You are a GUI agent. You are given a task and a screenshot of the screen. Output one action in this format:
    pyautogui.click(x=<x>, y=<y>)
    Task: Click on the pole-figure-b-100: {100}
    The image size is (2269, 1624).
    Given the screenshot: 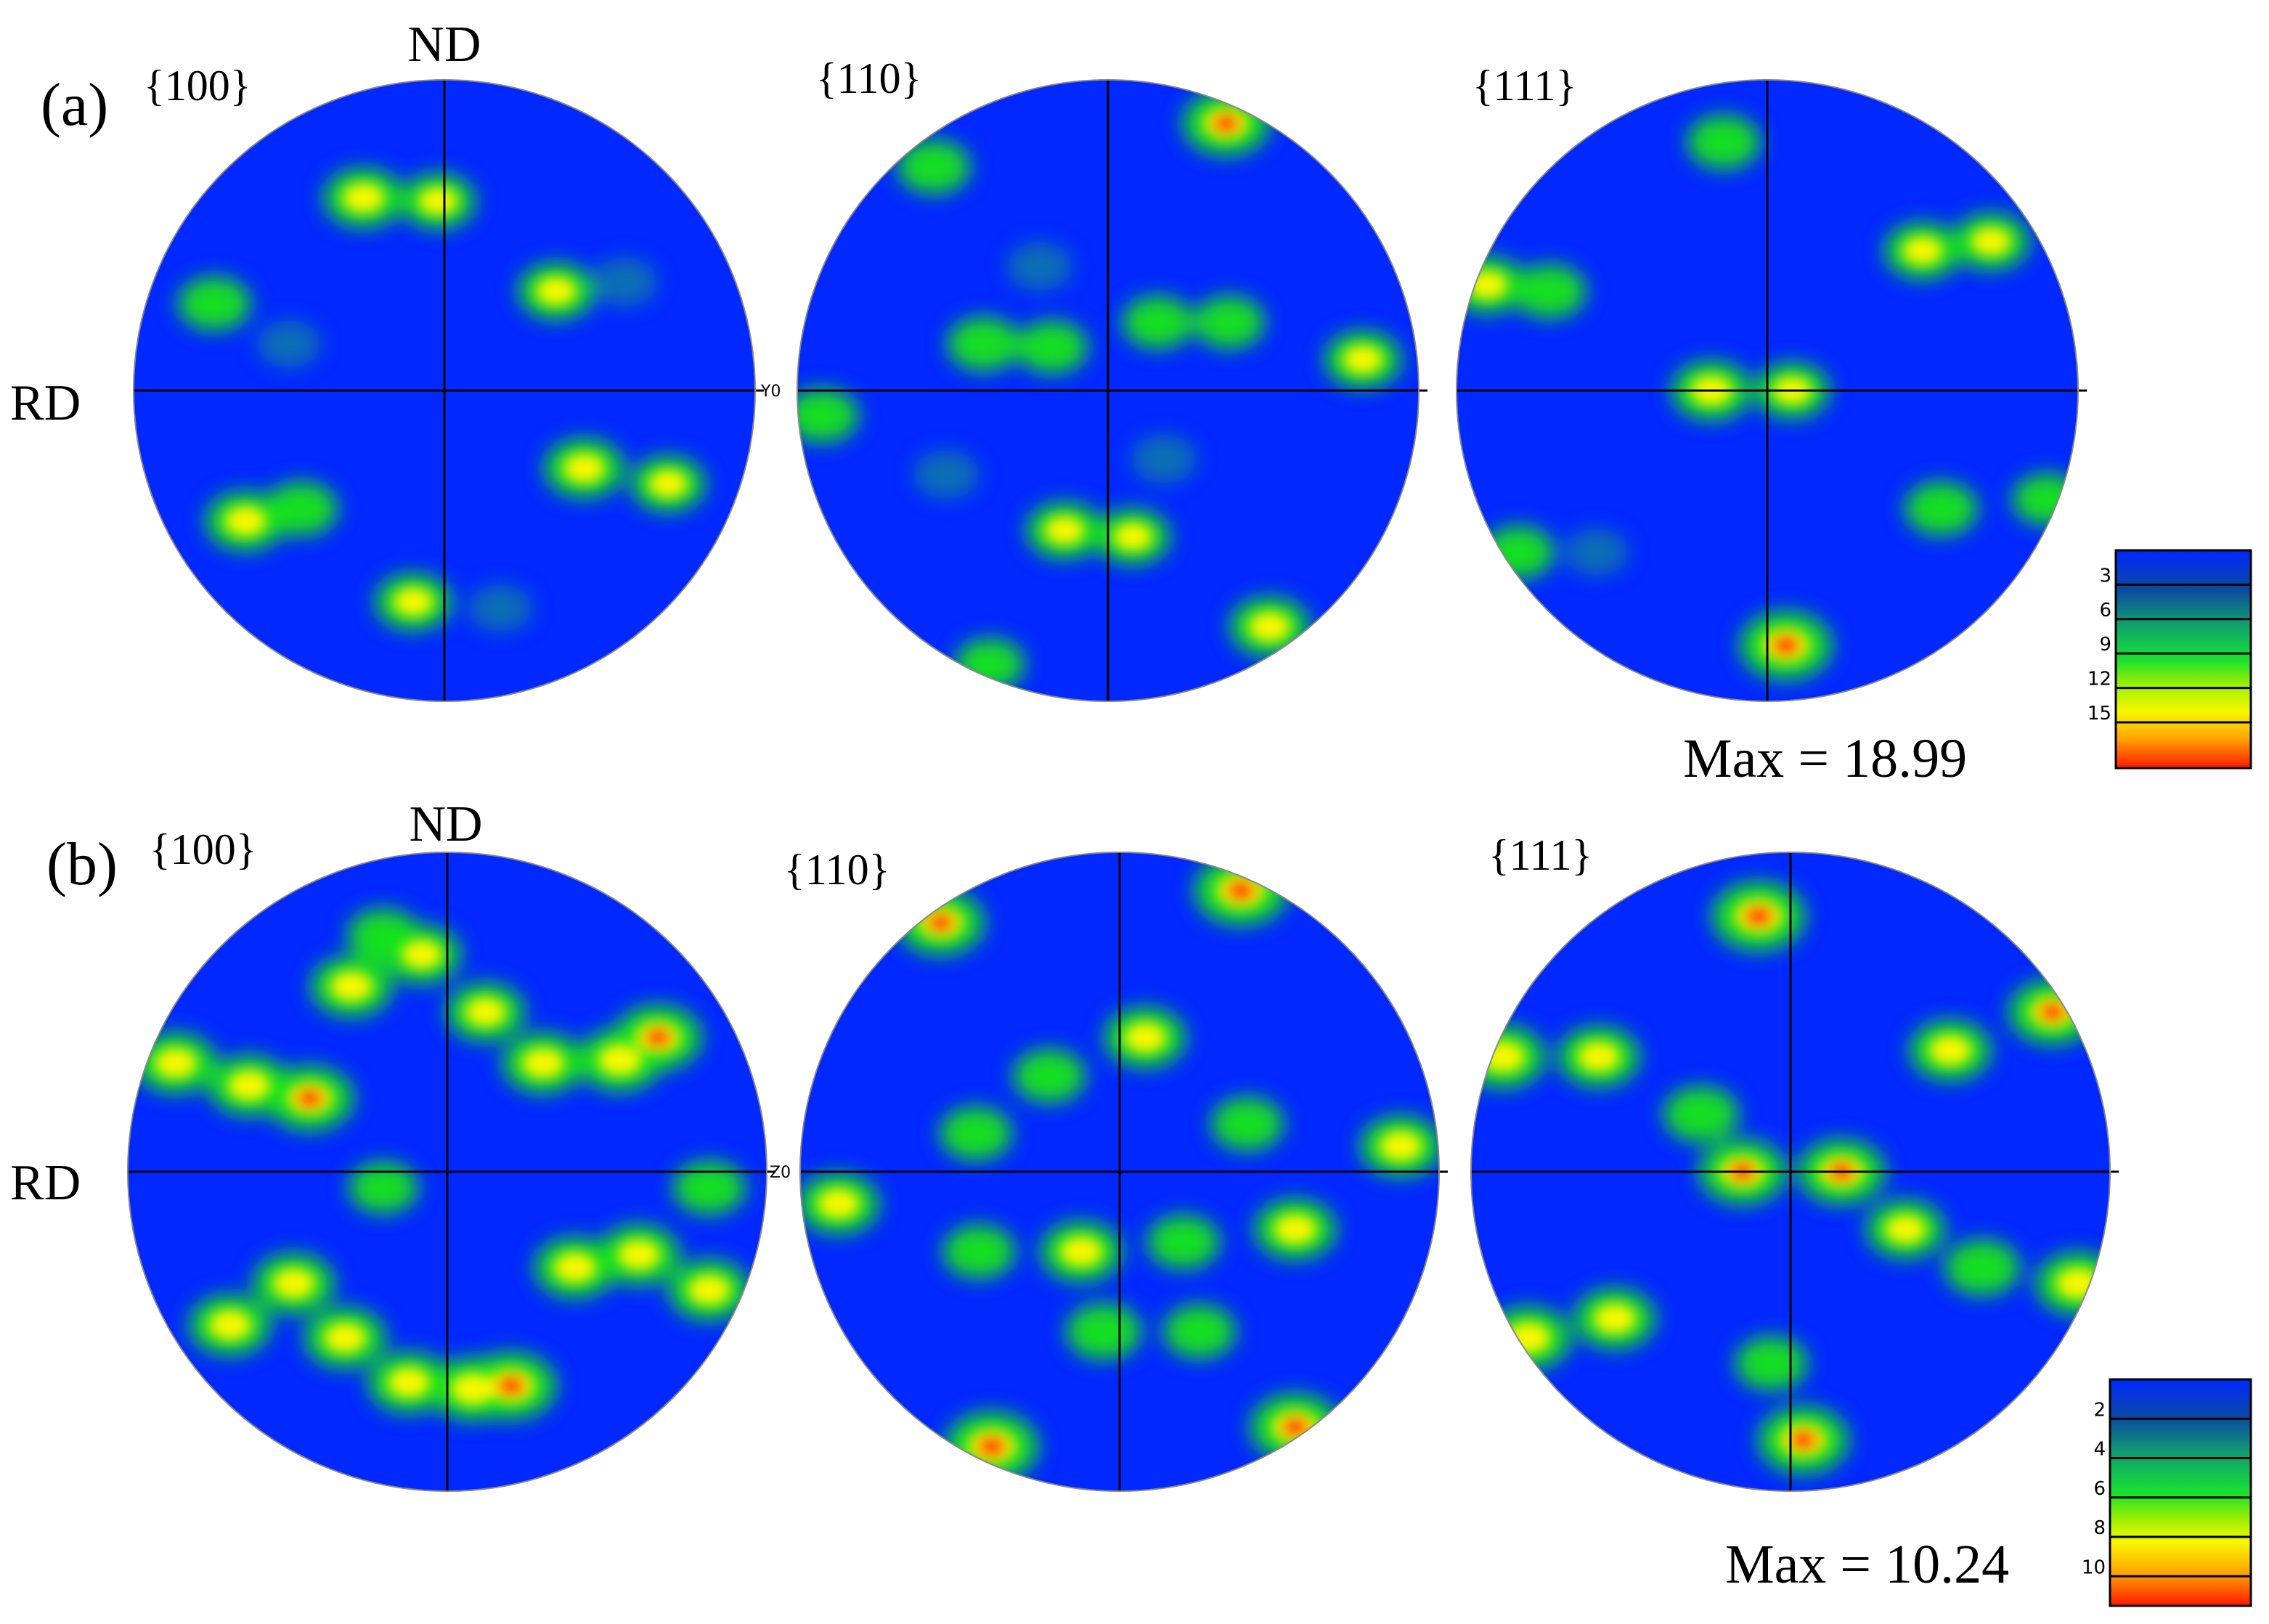 What is the action you would take?
    pyautogui.click(x=451, y=1158)
    